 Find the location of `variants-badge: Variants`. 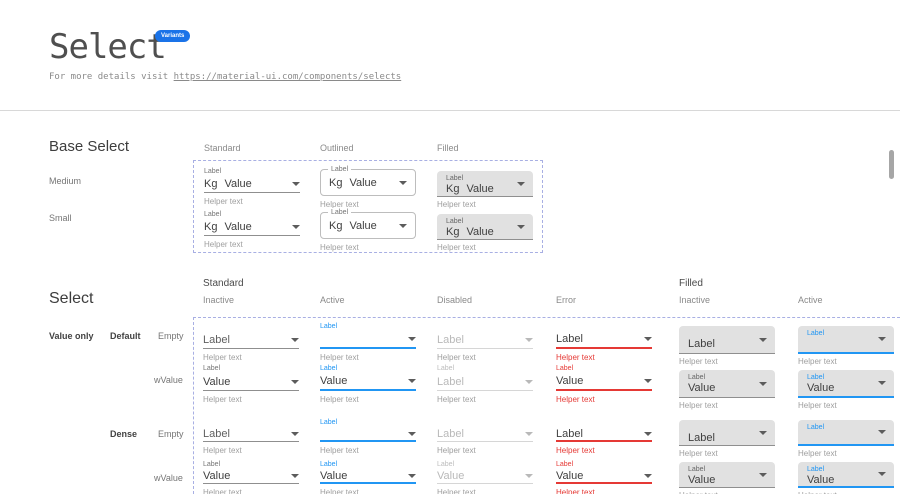

variants-badge: Variants is located at coordinates (173, 36).